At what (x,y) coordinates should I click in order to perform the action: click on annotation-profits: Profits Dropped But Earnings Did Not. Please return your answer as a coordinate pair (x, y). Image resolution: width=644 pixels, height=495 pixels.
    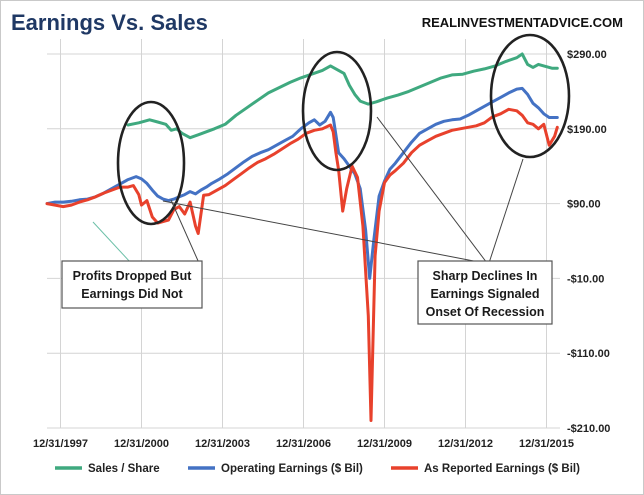
    Looking at the image, I should click on (132, 284).